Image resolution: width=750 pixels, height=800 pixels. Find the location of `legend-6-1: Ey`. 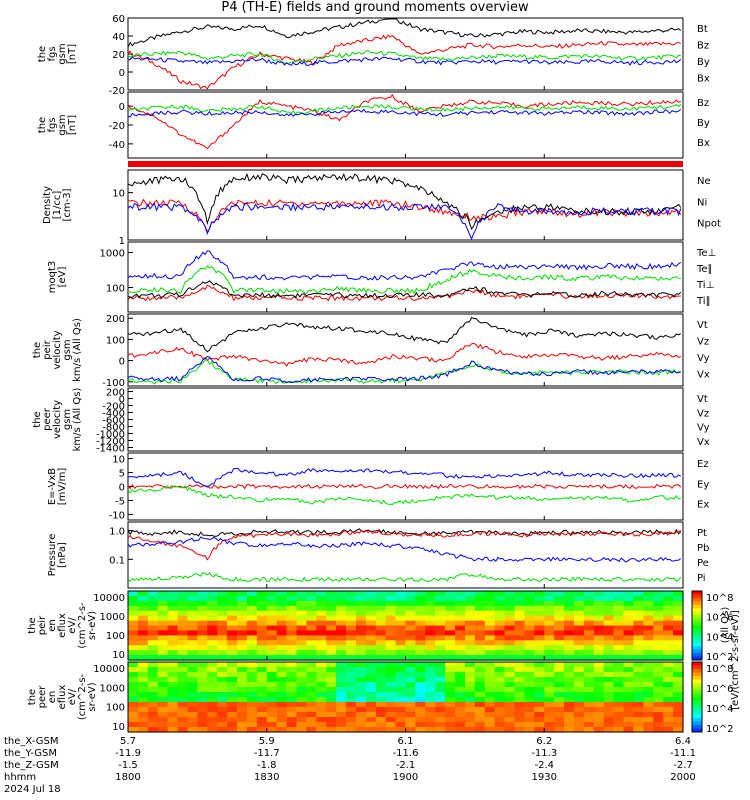

legend-6-1: Ey is located at coordinates (703, 484).